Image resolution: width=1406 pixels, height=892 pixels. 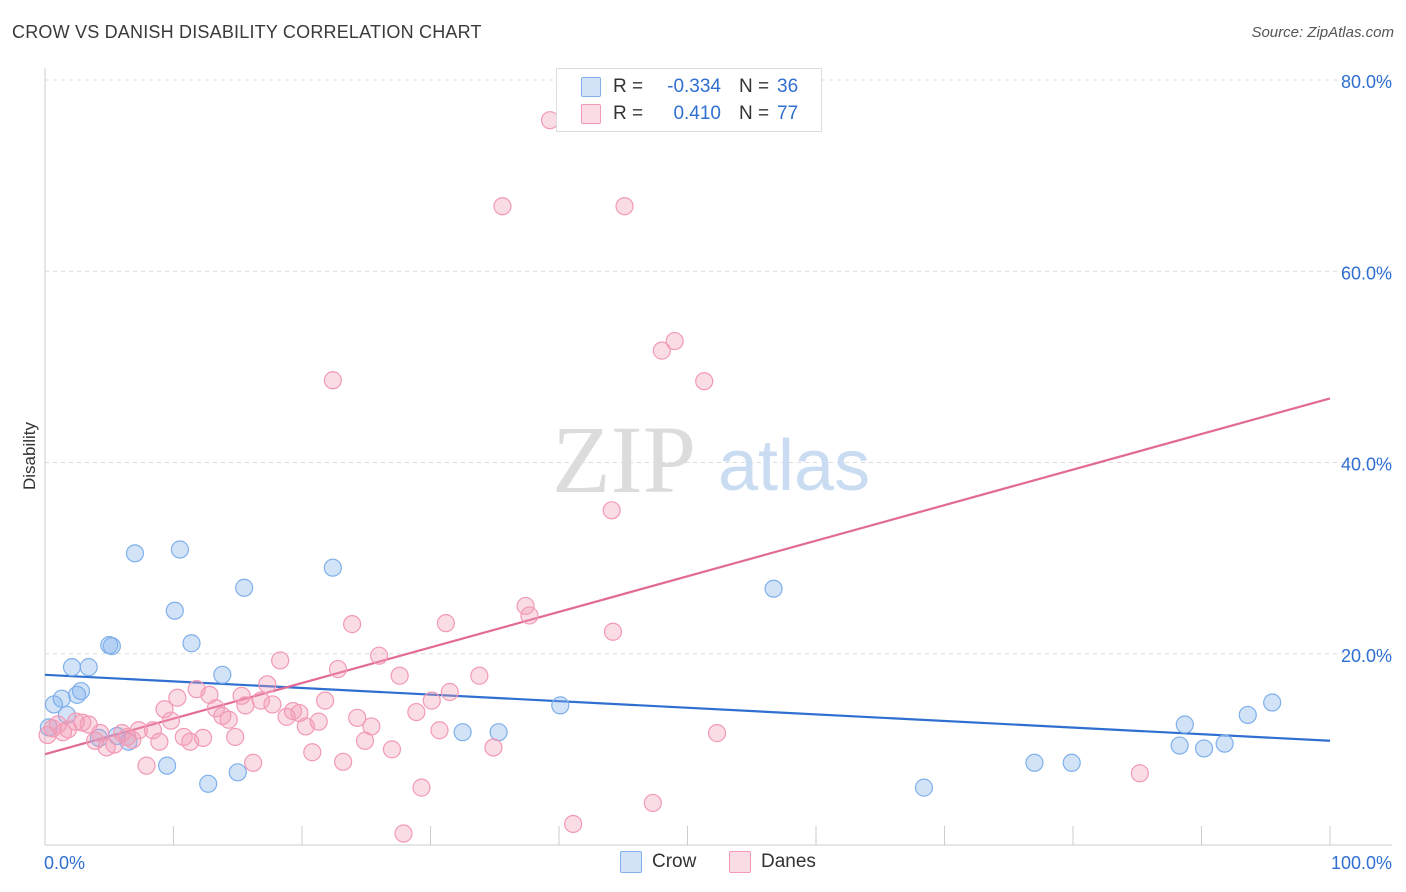 What do you see at coordinates (740, 862) in the screenshot?
I see `bottom-legend-swatch-danes` at bounding box center [740, 862].